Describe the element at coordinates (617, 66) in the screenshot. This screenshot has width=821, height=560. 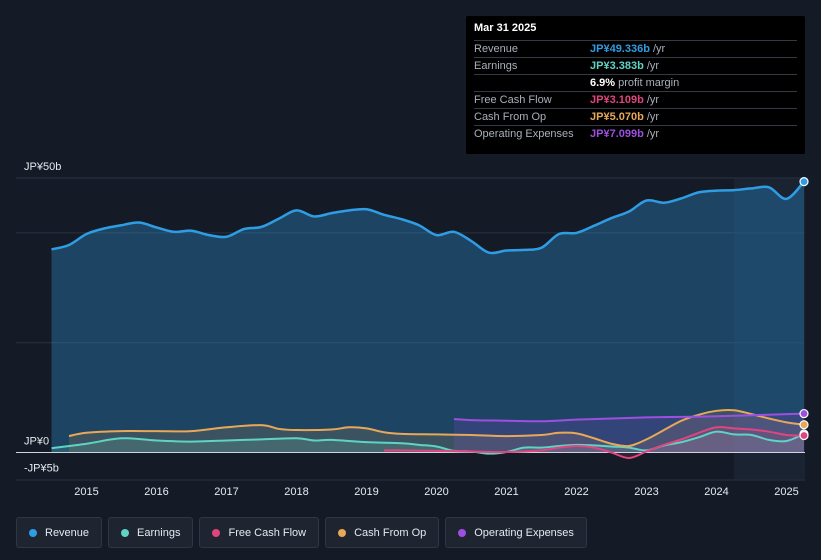
I see `tooltip-row-value: JP¥3.383b` at that location.